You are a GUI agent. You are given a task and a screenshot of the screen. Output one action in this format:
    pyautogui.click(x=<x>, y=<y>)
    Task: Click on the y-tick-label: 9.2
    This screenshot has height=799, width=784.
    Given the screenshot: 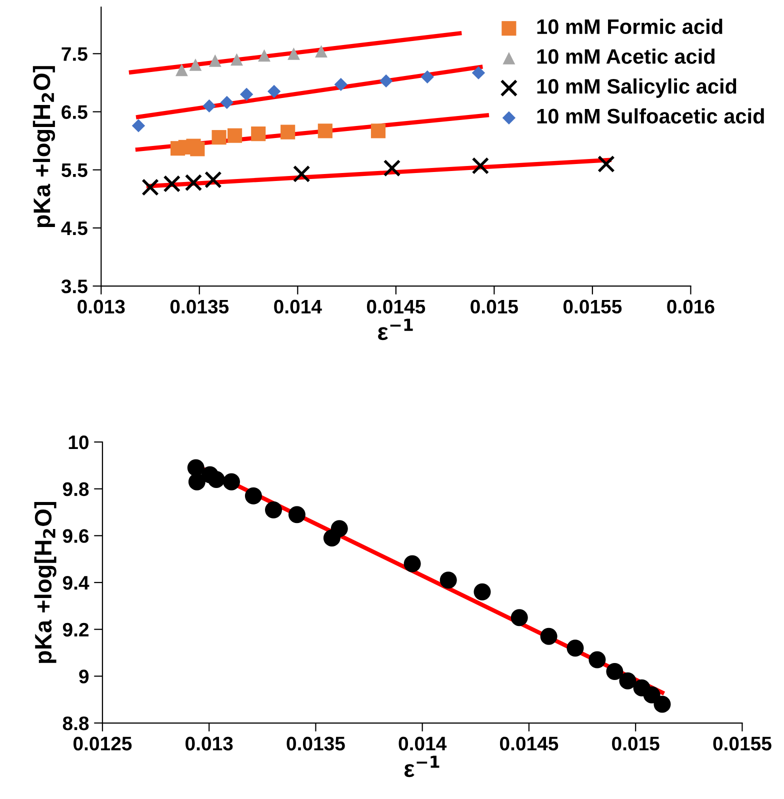 What is the action you would take?
    pyautogui.click(x=75, y=629)
    